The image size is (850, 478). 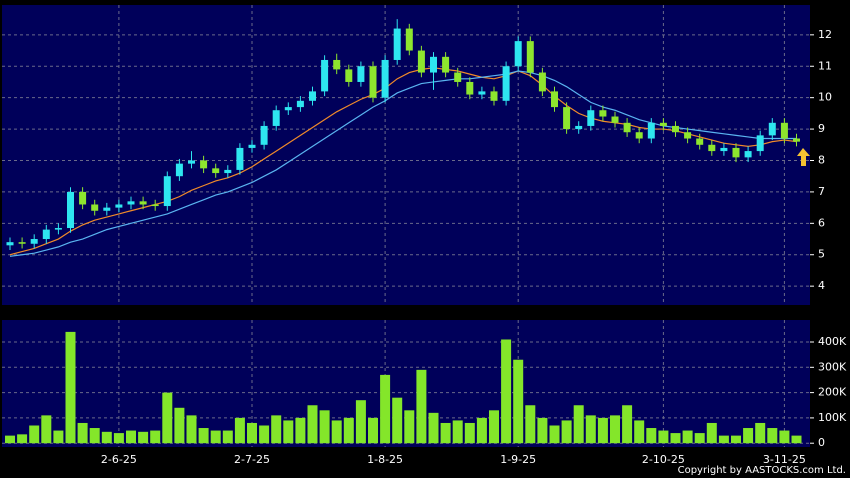 What do you see at coordinates (385, 459) in the screenshot?
I see `x-tick-label: 1-8-25` at bounding box center [385, 459].